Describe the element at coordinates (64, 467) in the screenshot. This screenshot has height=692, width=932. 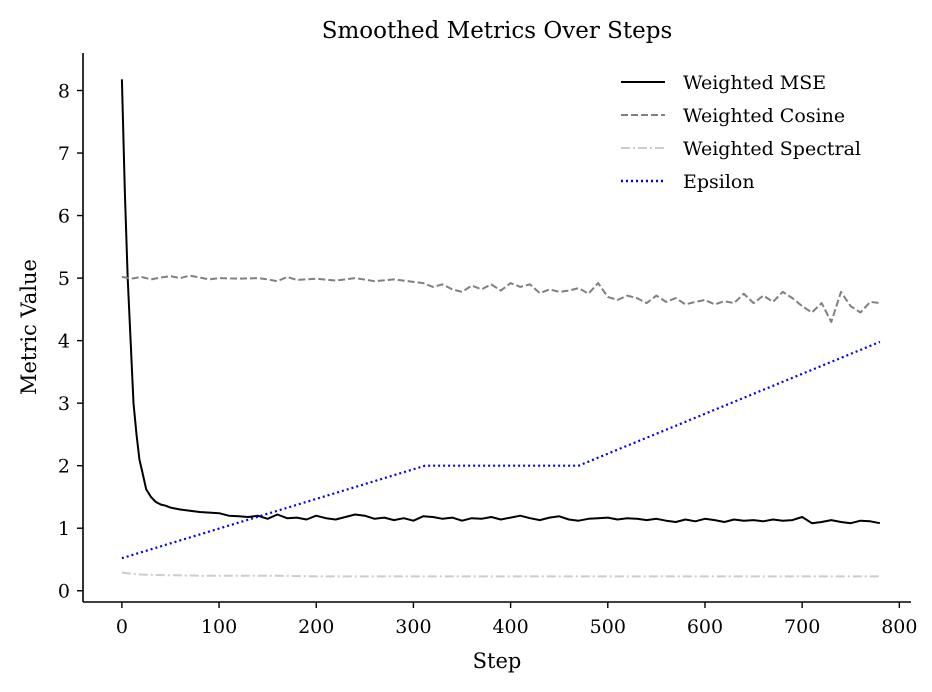
I see `y-tick-label: 2` at that location.